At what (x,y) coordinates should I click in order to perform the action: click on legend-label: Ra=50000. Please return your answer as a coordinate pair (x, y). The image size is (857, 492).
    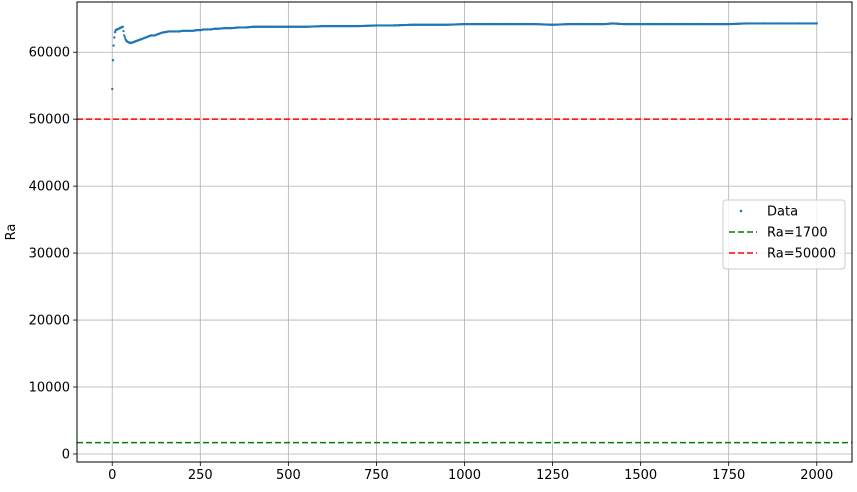
    Looking at the image, I should click on (801, 254).